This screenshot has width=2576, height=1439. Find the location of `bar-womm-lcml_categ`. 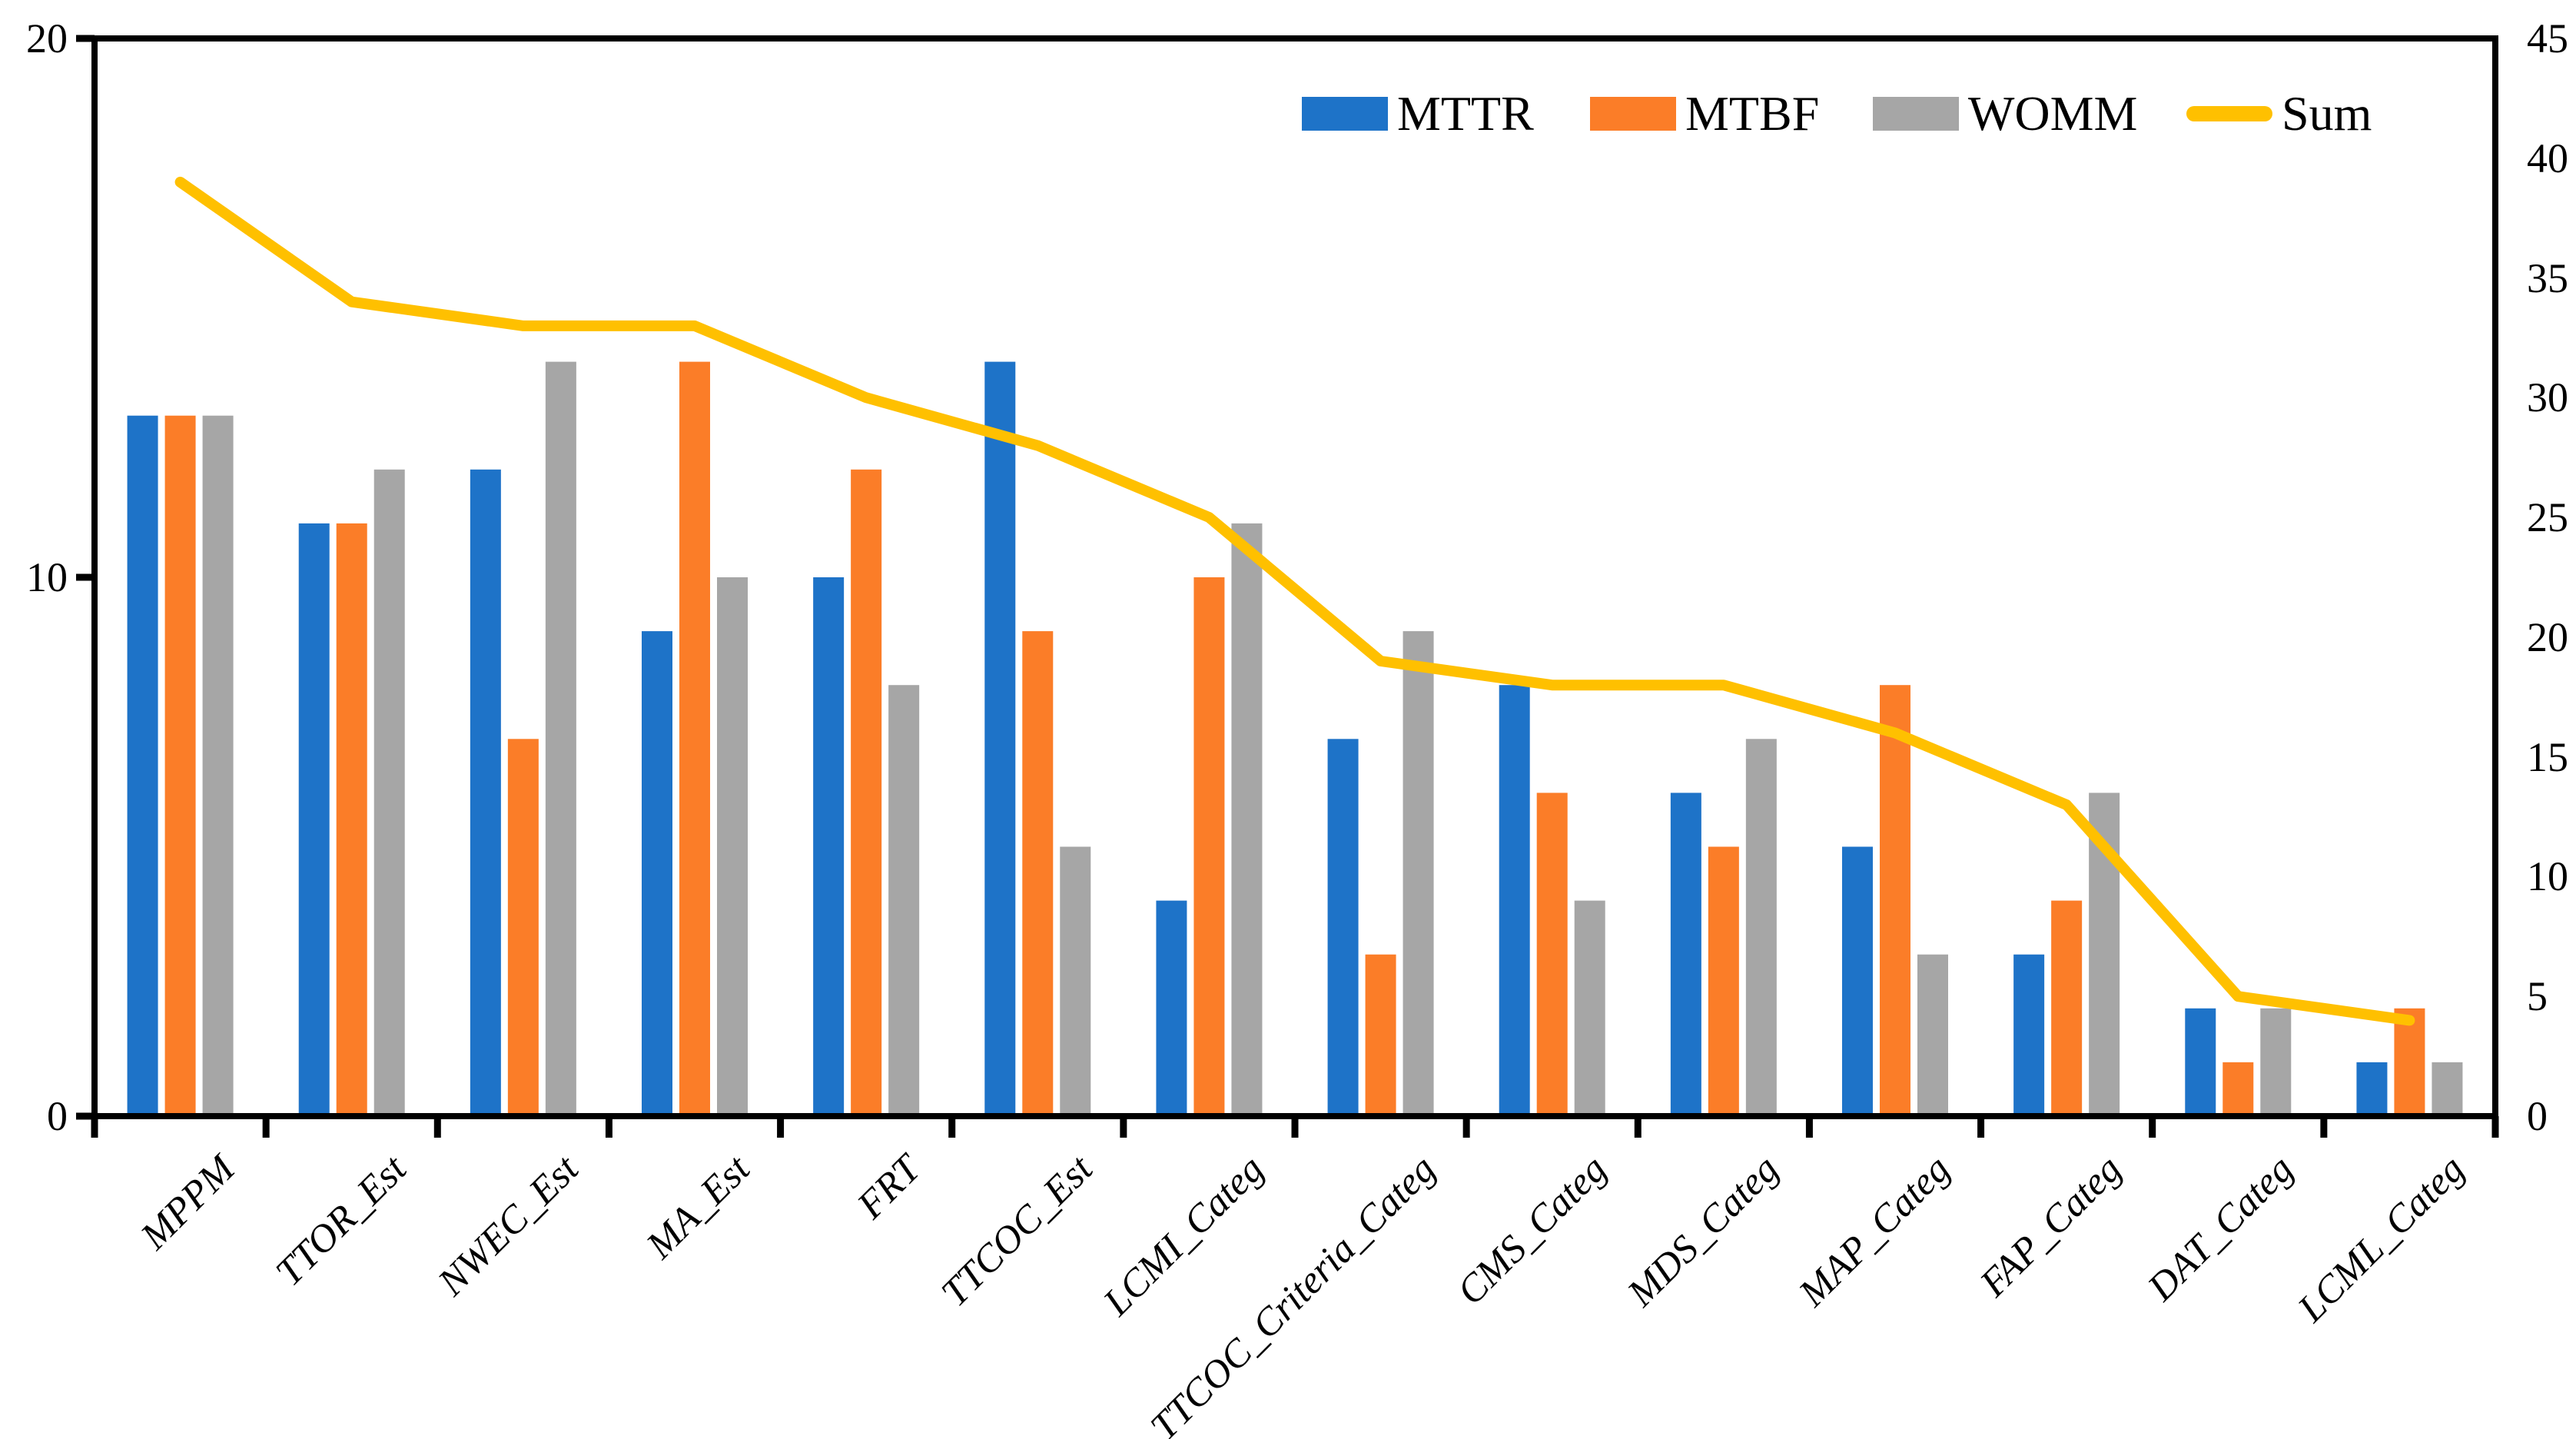

bar-womm-lcml_categ is located at coordinates (2447, 1089).